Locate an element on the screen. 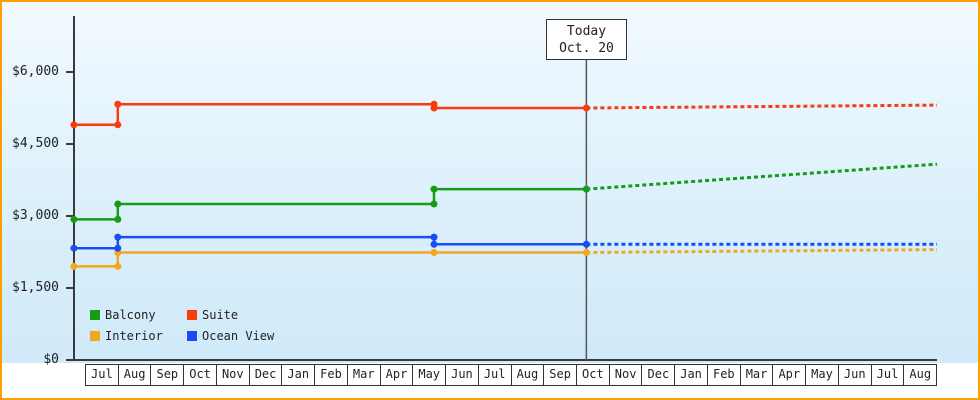  y-tick-label: $1,500 is located at coordinates (35, 287).